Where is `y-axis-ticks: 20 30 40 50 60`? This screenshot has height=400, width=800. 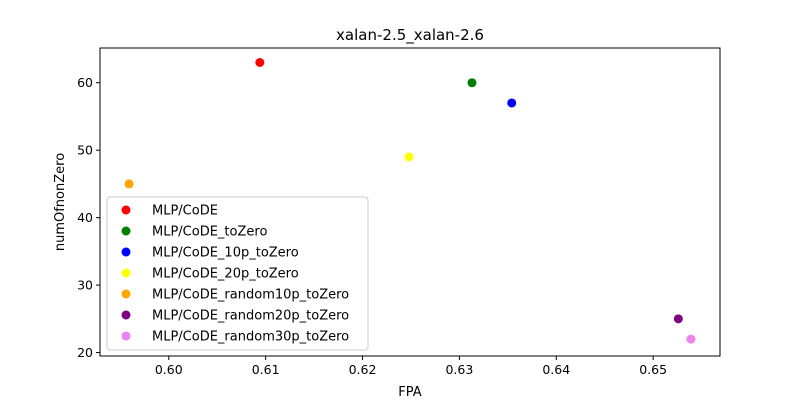 y-axis-ticks: 20 30 40 50 60 is located at coordinates (88, 217).